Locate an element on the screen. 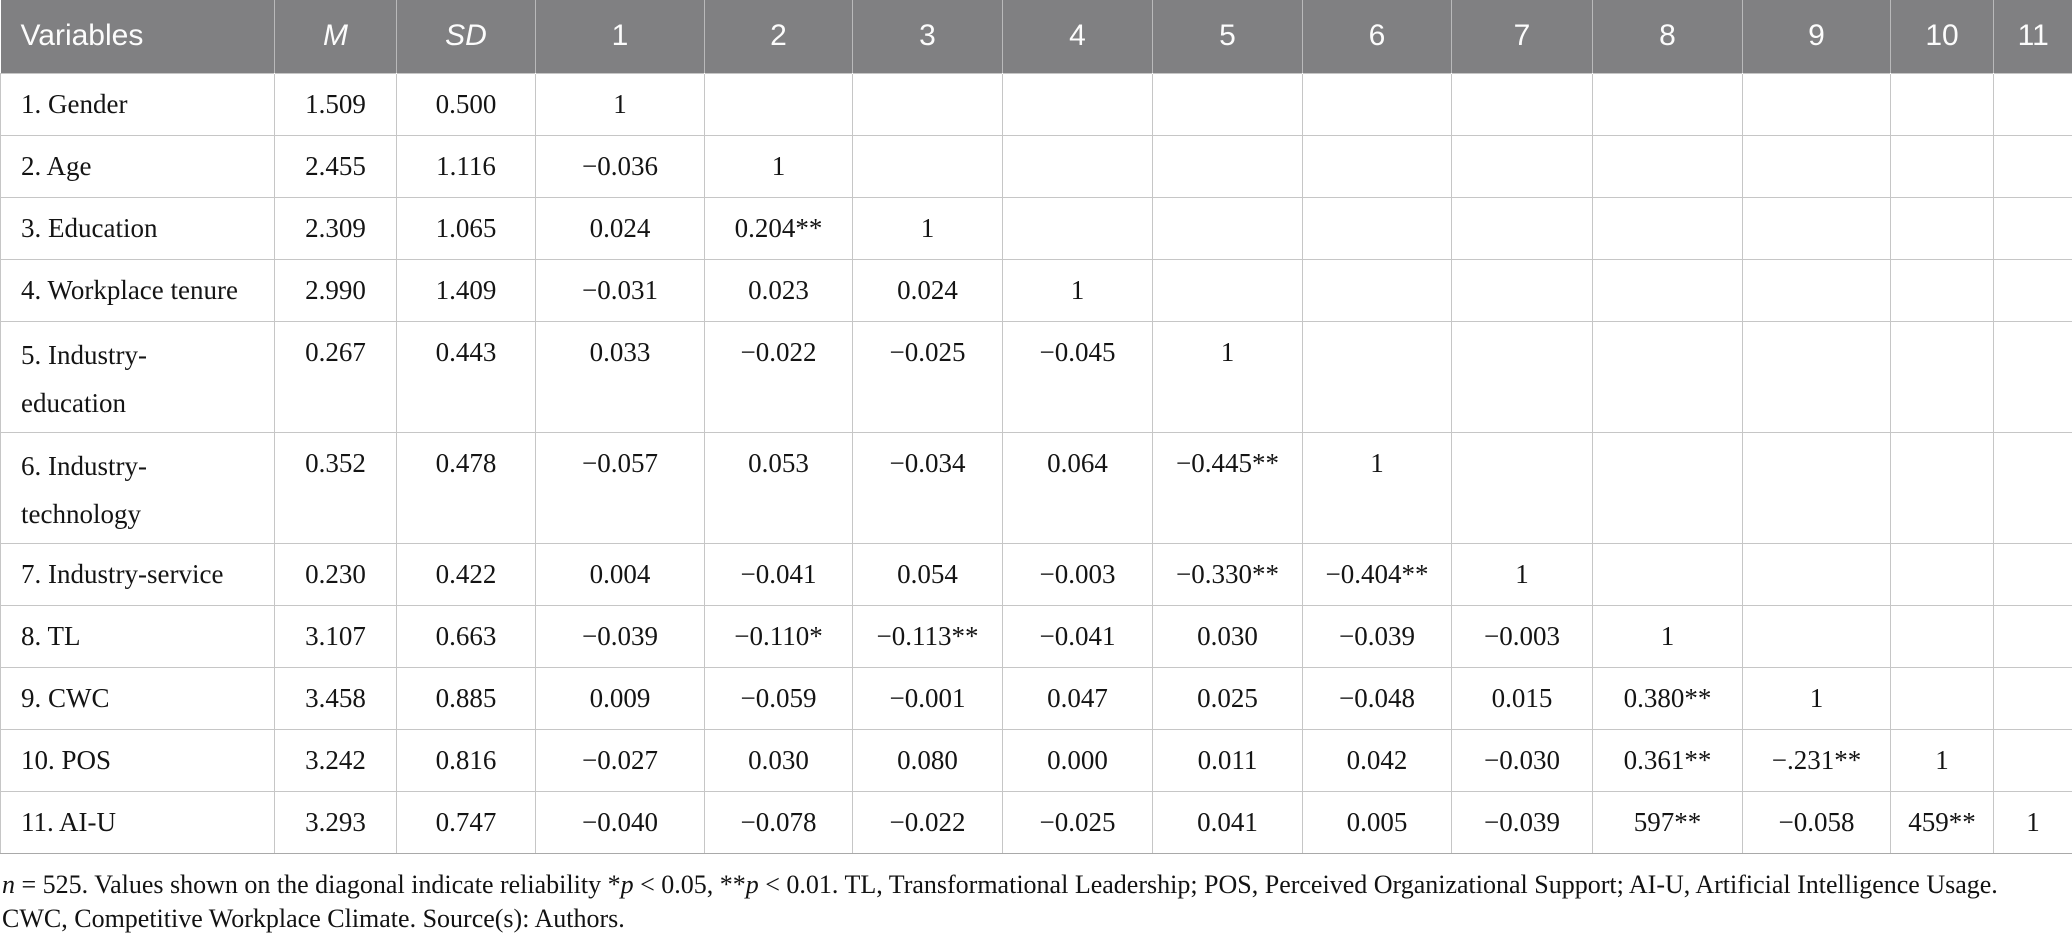  corr-cell: −0.404** is located at coordinates (1377, 574).